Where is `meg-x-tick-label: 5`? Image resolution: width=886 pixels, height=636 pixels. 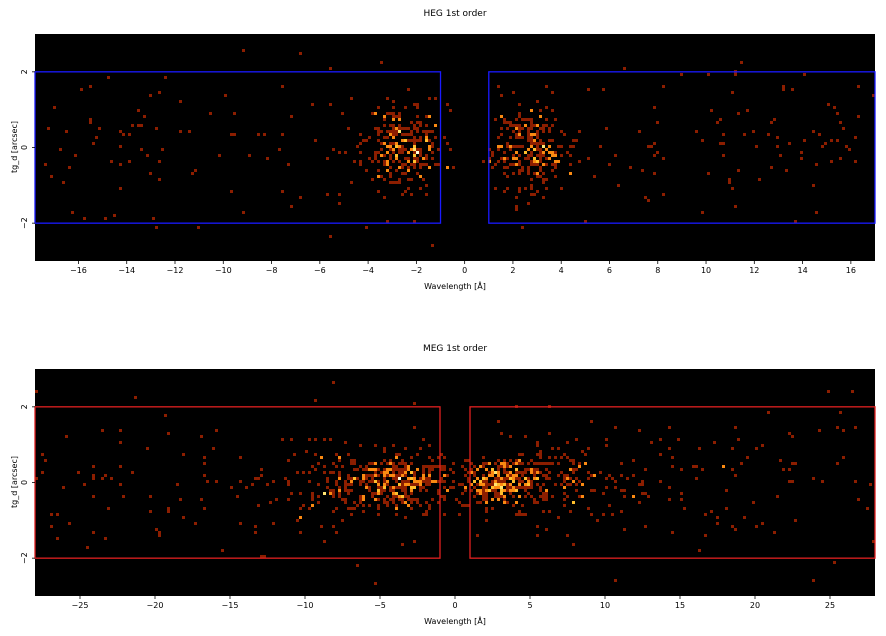
meg-x-tick-label: 5 is located at coordinates (529, 605).